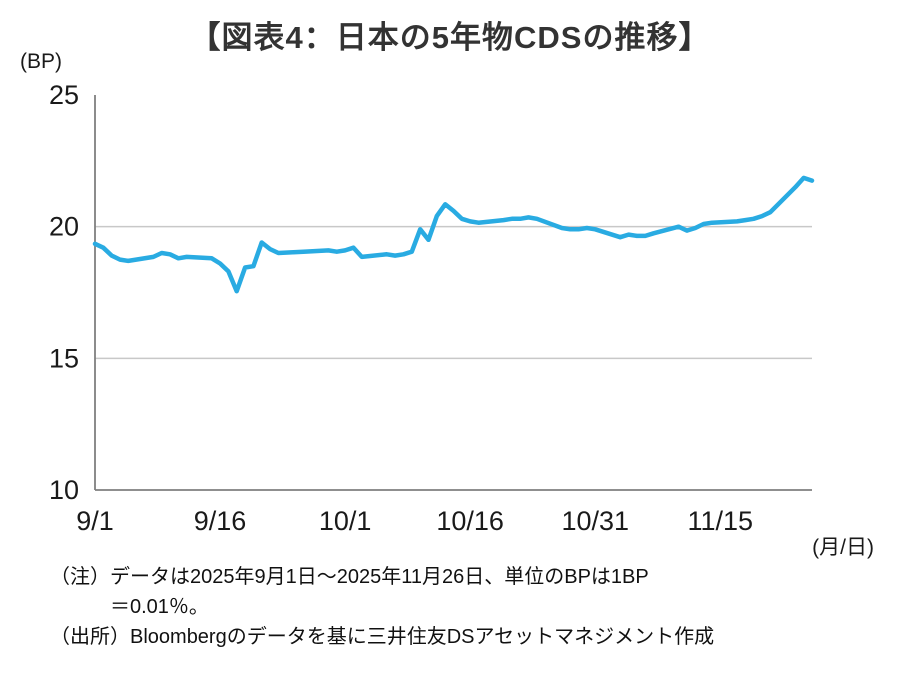 The image size is (900, 687). I want to click on x-tick-label: 10/16, so click(470, 521).